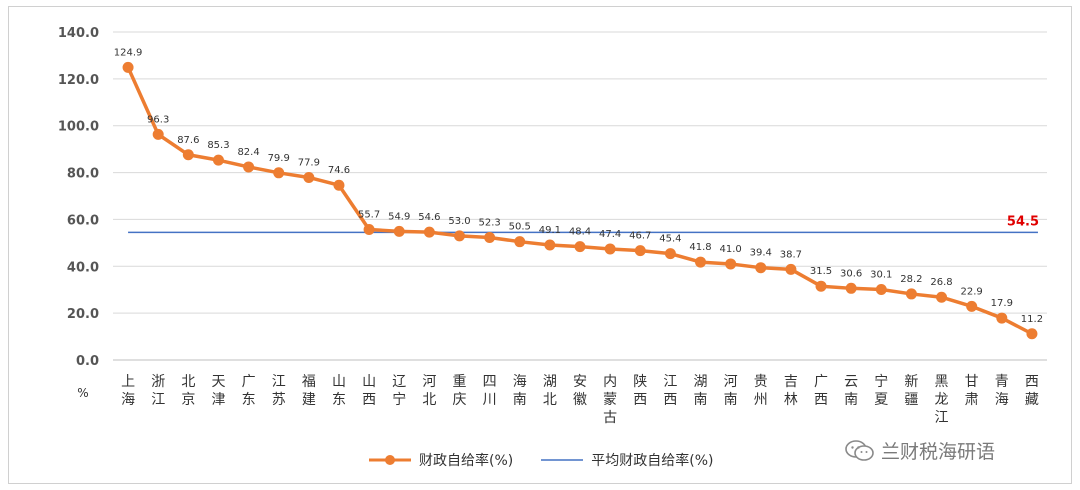 This screenshot has height=490, width=1080. What do you see at coordinates (83, 314) in the screenshot?
I see `y-tick-label: 20.0` at bounding box center [83, 314].